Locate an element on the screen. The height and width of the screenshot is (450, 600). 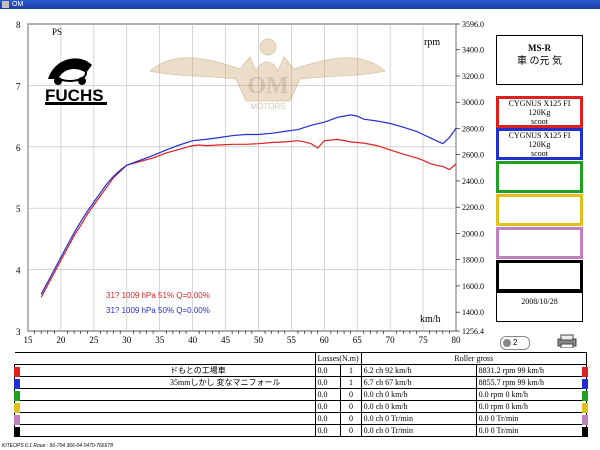
run-box-1: CYGNUS X125 FI 120Kg scoot is located at coordinates (539, 112).